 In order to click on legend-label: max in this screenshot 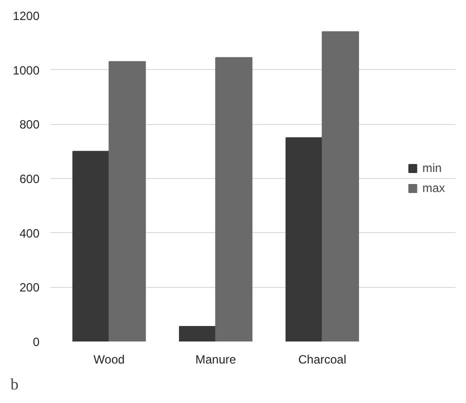, I will do `click(433, 188)`.